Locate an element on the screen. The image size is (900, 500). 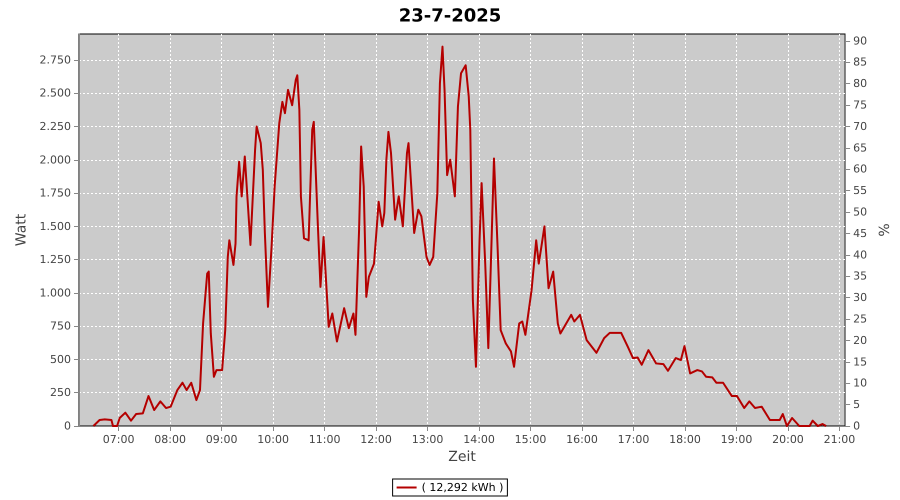
y2-tick-label: 65 is located at coordinates (860, 147).